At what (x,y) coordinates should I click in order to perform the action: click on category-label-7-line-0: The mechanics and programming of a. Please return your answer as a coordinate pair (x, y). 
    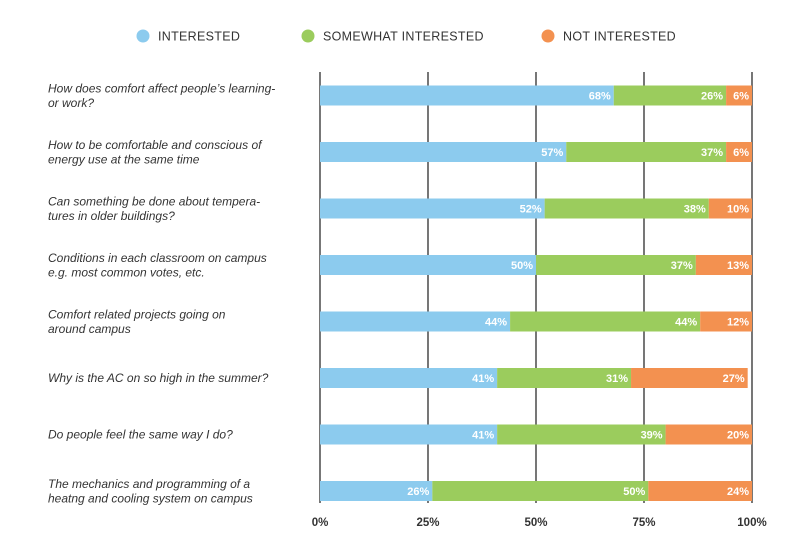
    Looking at the image, I should click on (149, 484).